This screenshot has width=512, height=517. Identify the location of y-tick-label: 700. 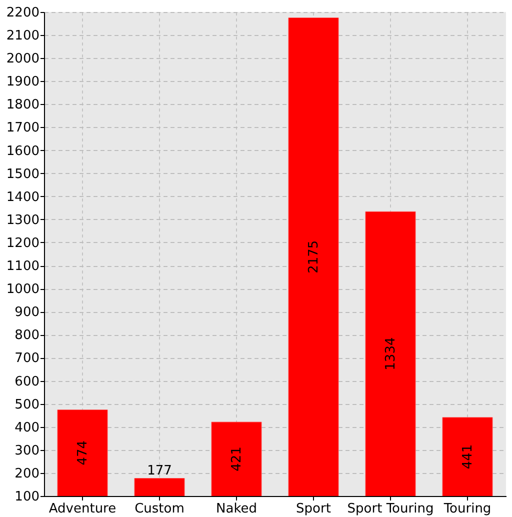
(27, 358).